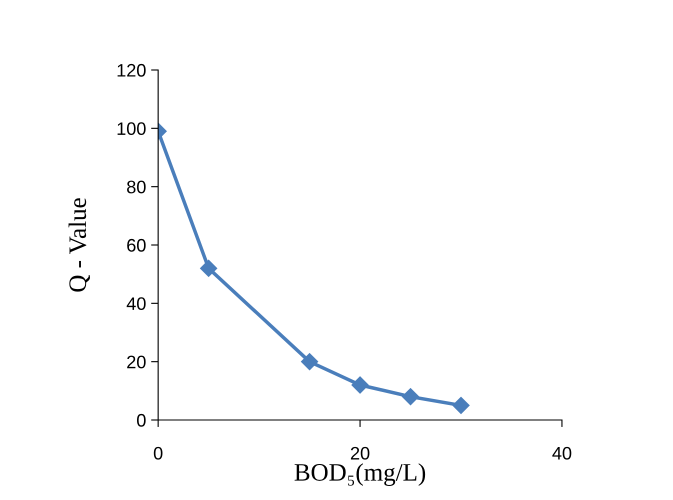 Image resolution: width=673 pixels, height=500 pixels. Describe the element at coordinates (132, 70) in the screenshot. I see `y-tick-label: 120` at that location.